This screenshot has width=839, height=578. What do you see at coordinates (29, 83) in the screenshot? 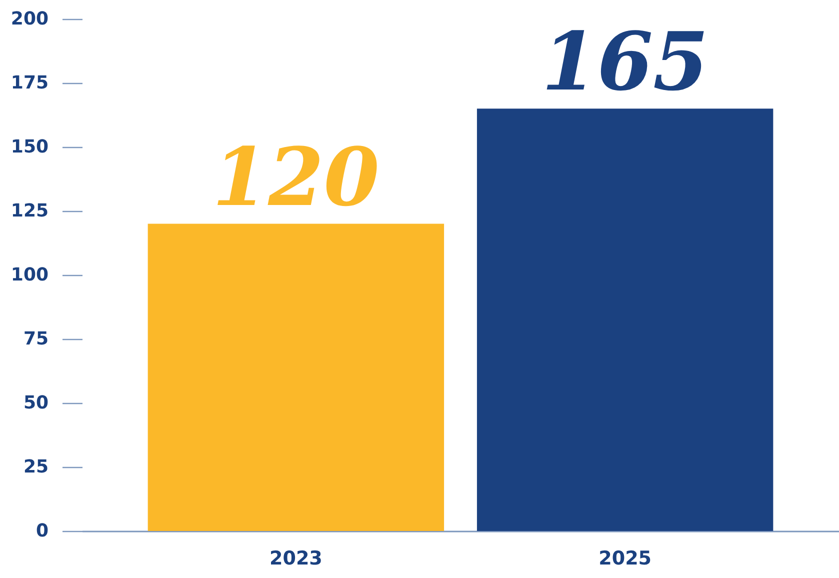
I see `y-tick-label: 175` at bounding box center [29, 83].